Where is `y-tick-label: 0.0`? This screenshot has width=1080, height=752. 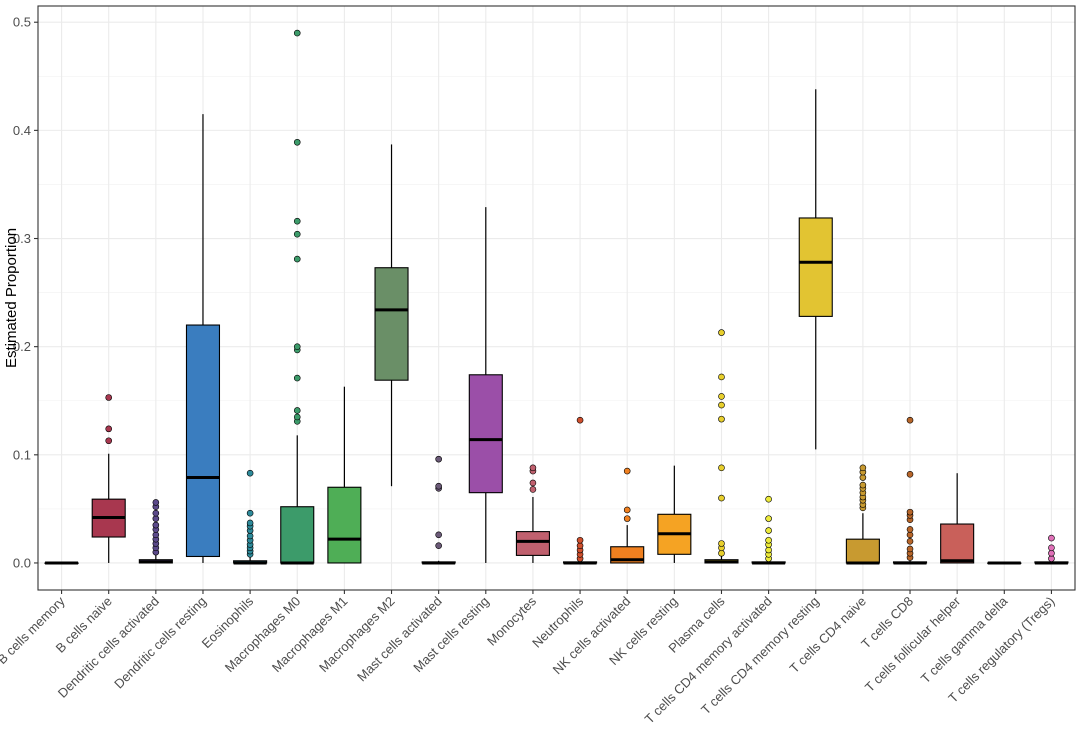
y-tick-label: 0.0 is located at coordinates (22, 562).